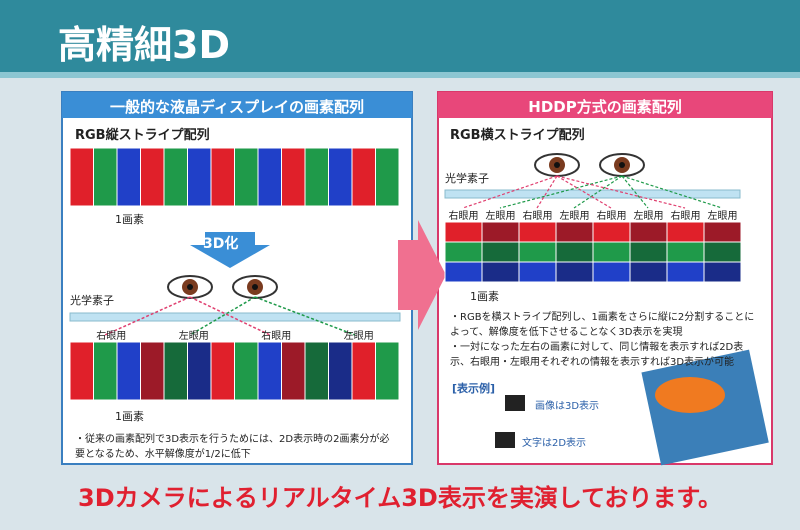 This screenshot has height=530, width=800. I want to click on example-text: 文字は2D表示, so click(554, 443).